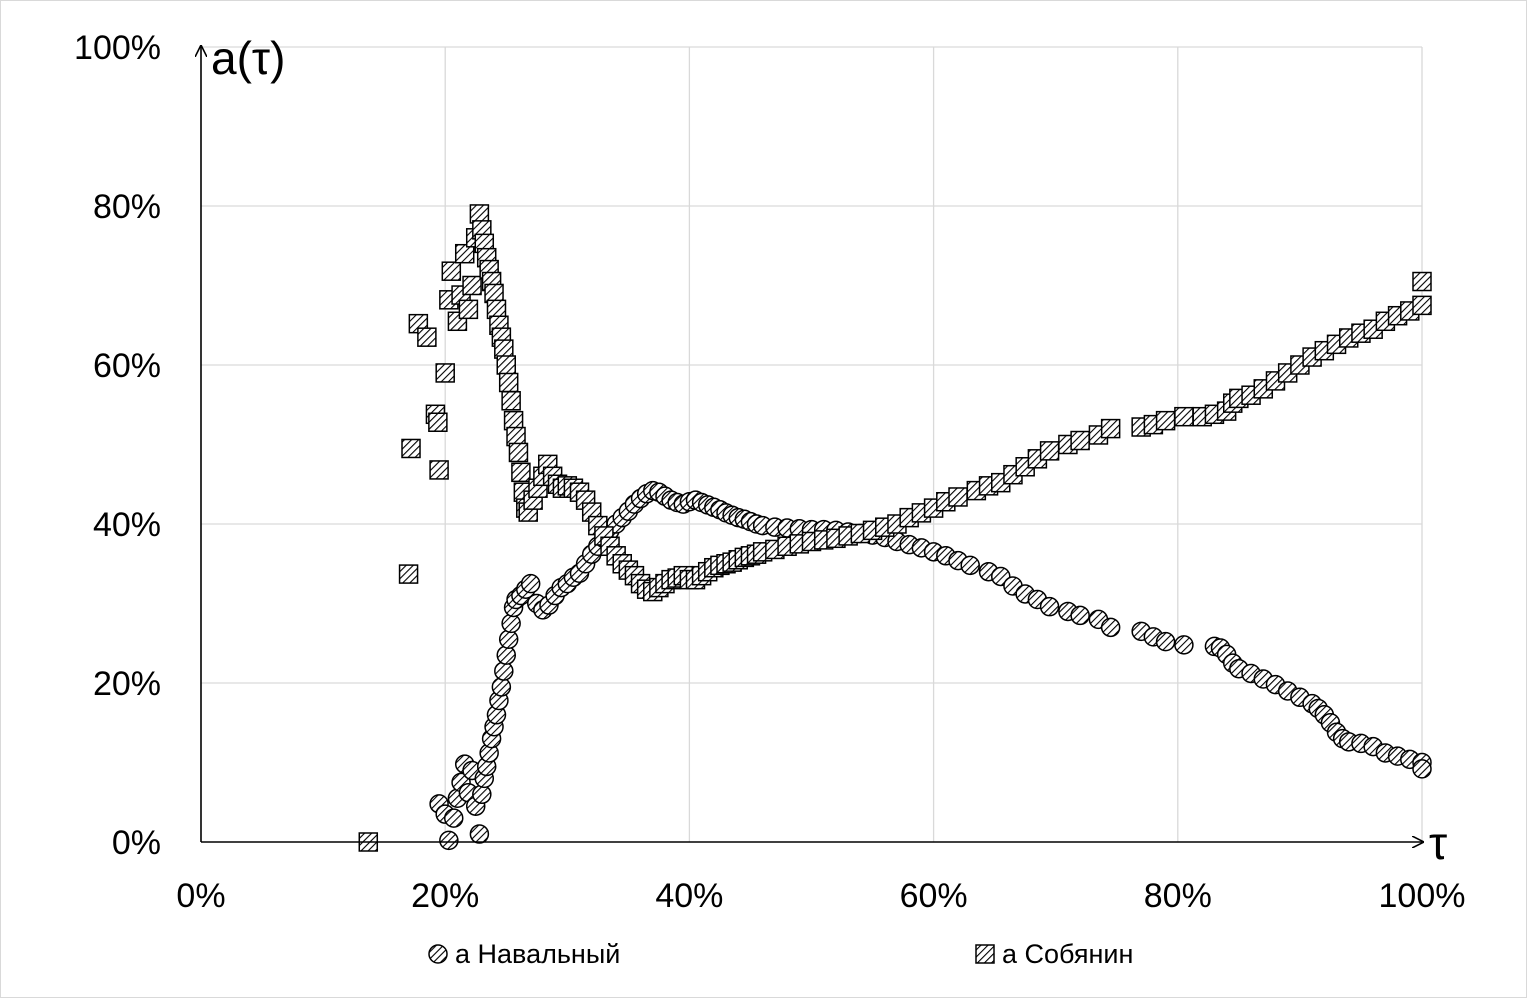  Describe the element at coordinates (1178, 896) in the screenshot. I see `x-tick-label: 80%` at that location.